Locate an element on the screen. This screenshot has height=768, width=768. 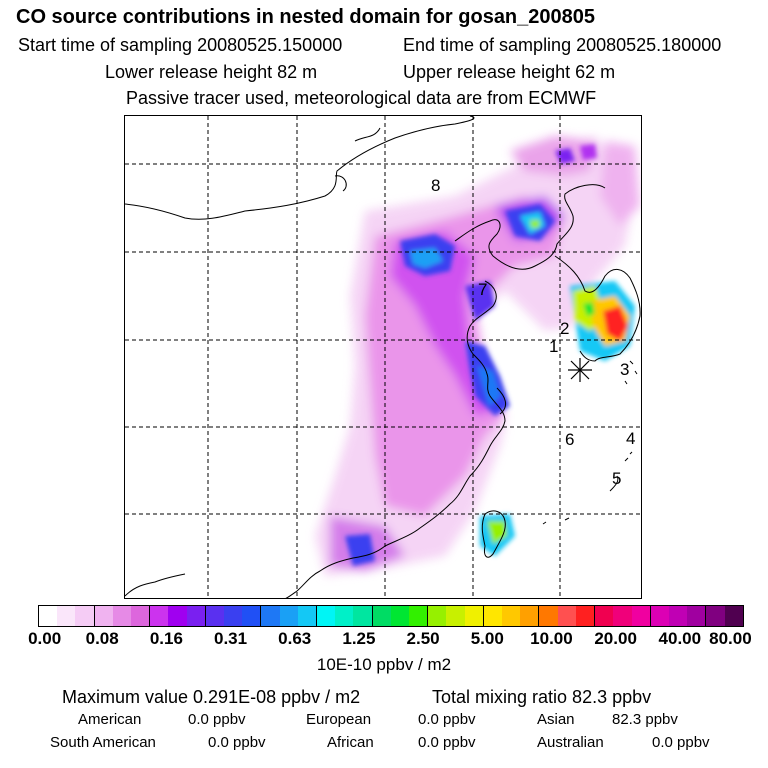
american-label: American is located at coordinates (110, 719).